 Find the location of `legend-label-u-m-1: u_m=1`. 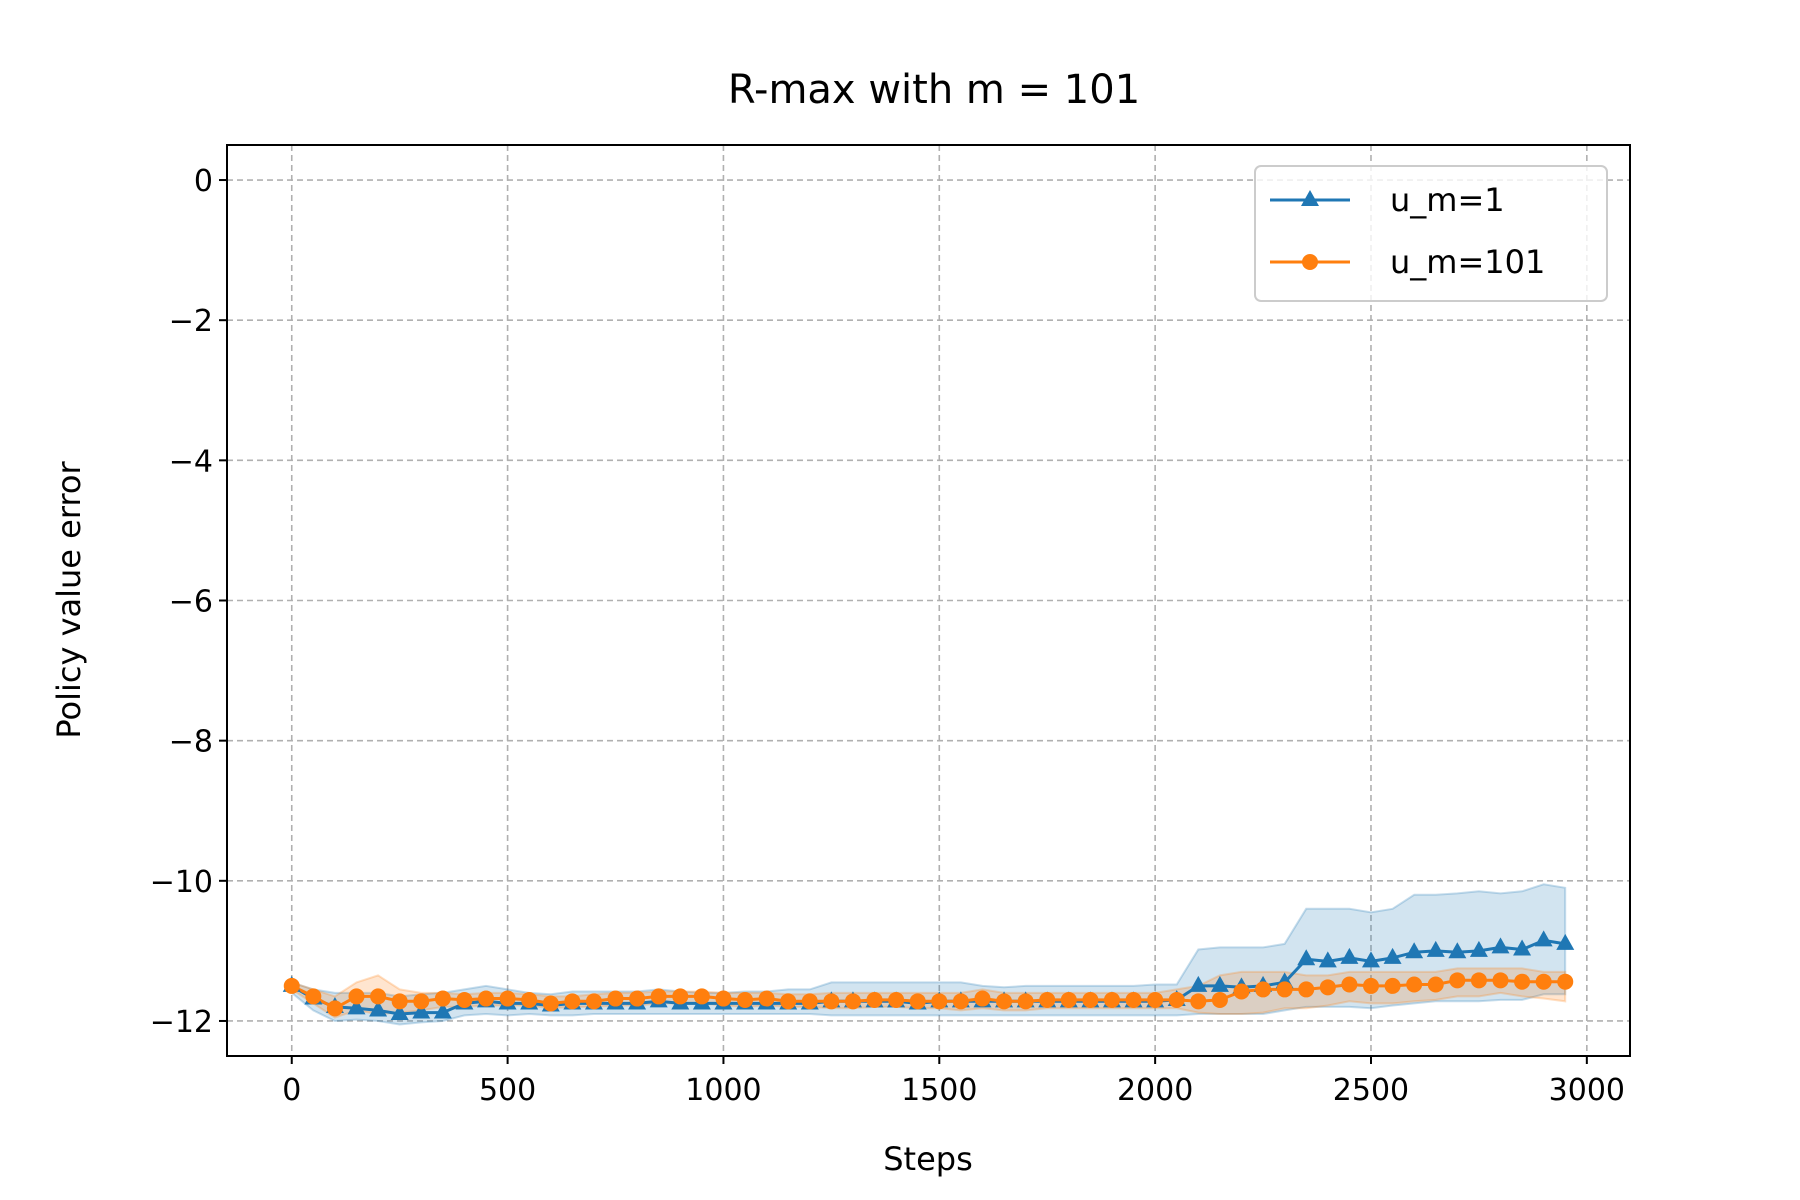

legend-label-u-m-1: u_m=1 is located at coordinates (1447, 200).